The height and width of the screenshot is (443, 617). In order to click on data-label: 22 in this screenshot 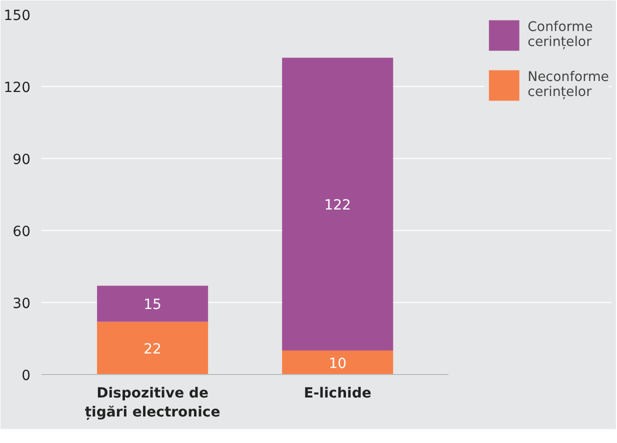, I will do `click(153, 350)`.